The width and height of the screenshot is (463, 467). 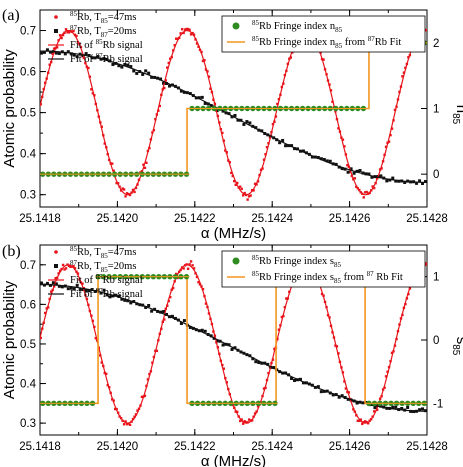 What do you see at coordinates (106, 58) in the screenshot?
I see `legend-entry-3: Fit of 87Rb signal` at bounding box center [106, 58].